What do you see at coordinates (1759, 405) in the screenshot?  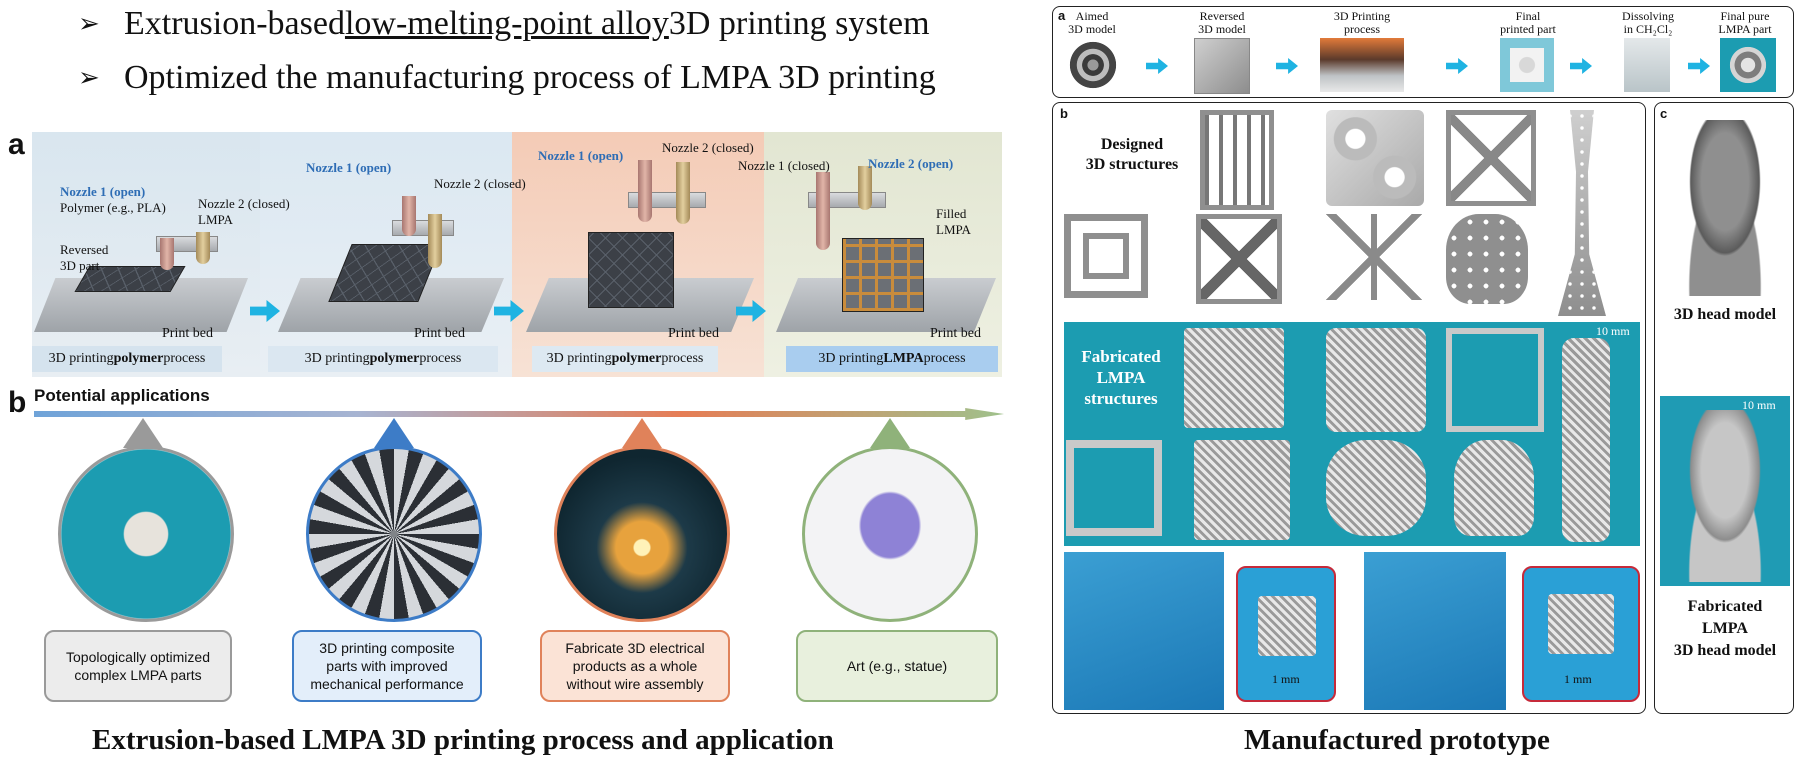 I see `scale-10mm-head: 10 mm` at bounding box center [1759, 405].